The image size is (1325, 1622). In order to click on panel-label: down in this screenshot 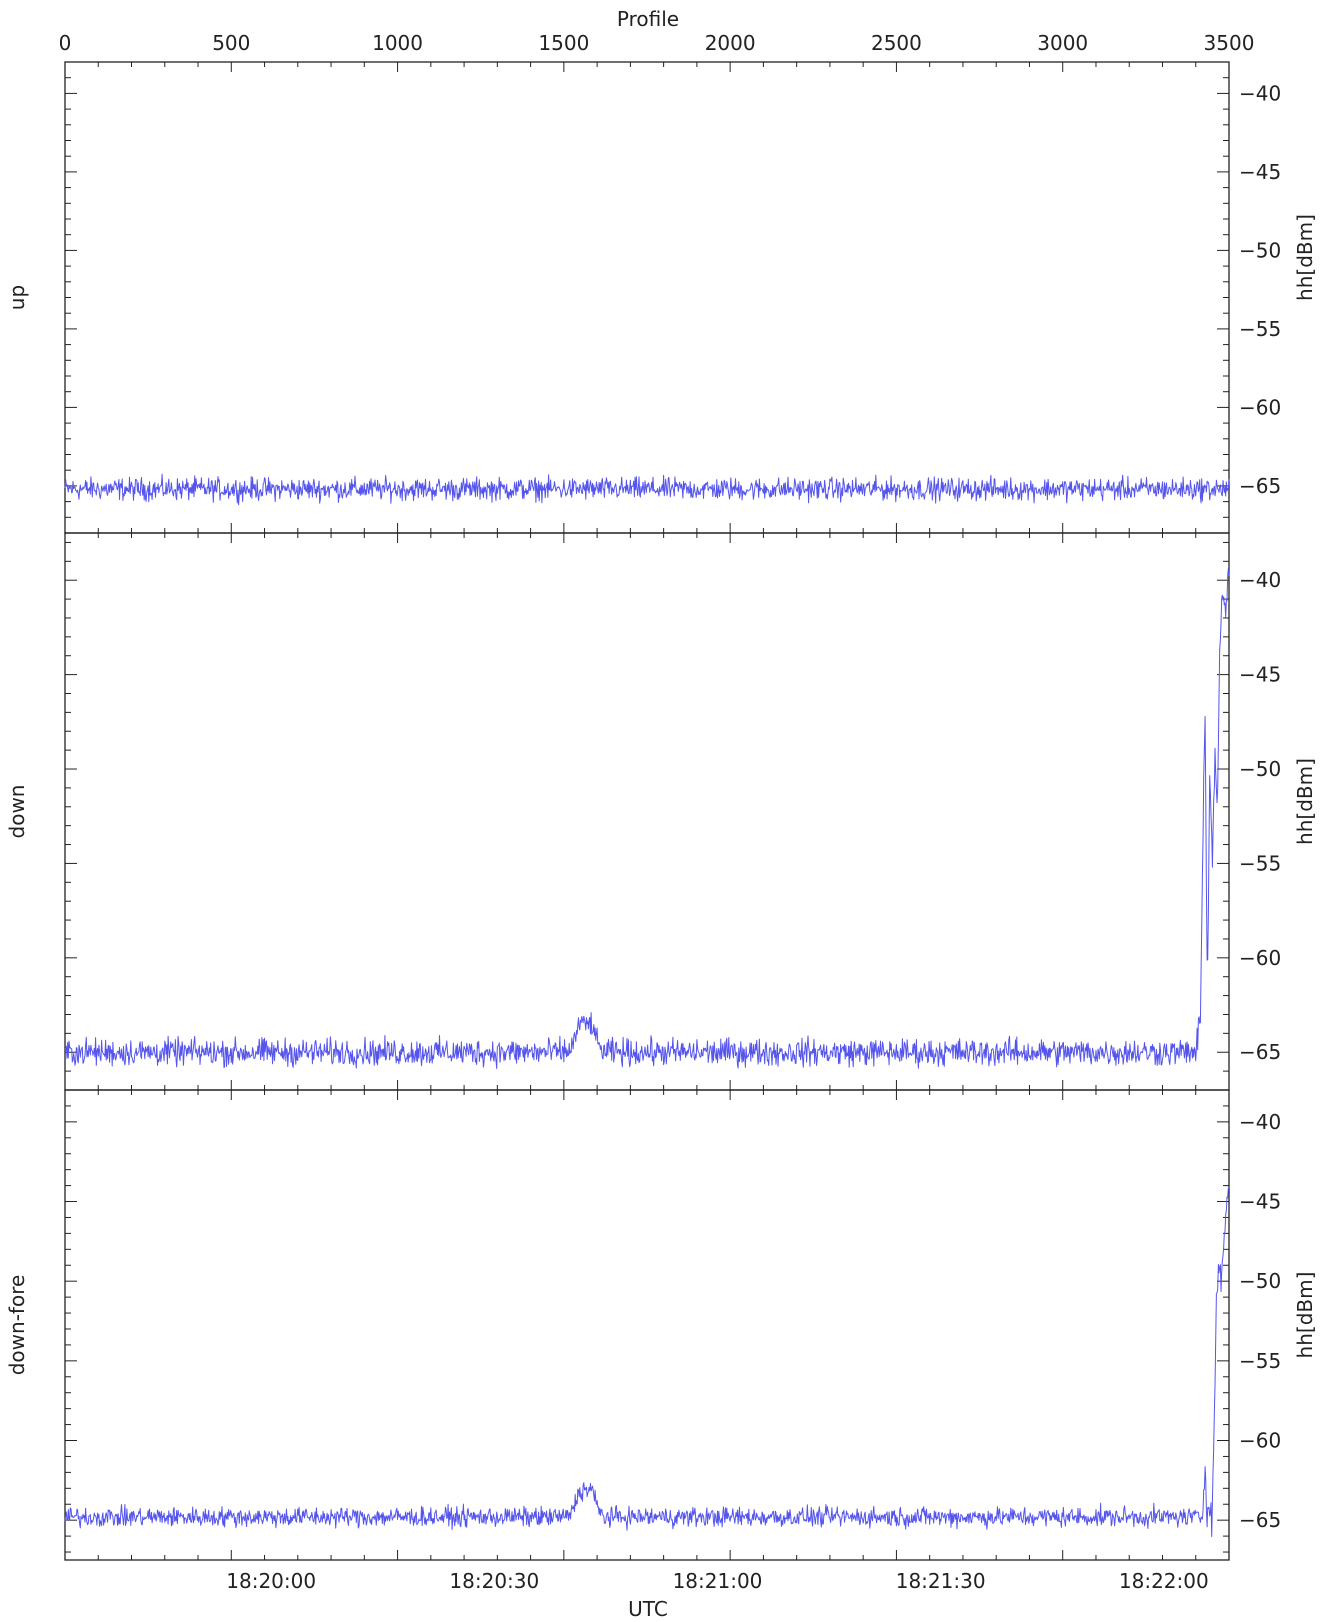, I will do `click(17, 812)`.